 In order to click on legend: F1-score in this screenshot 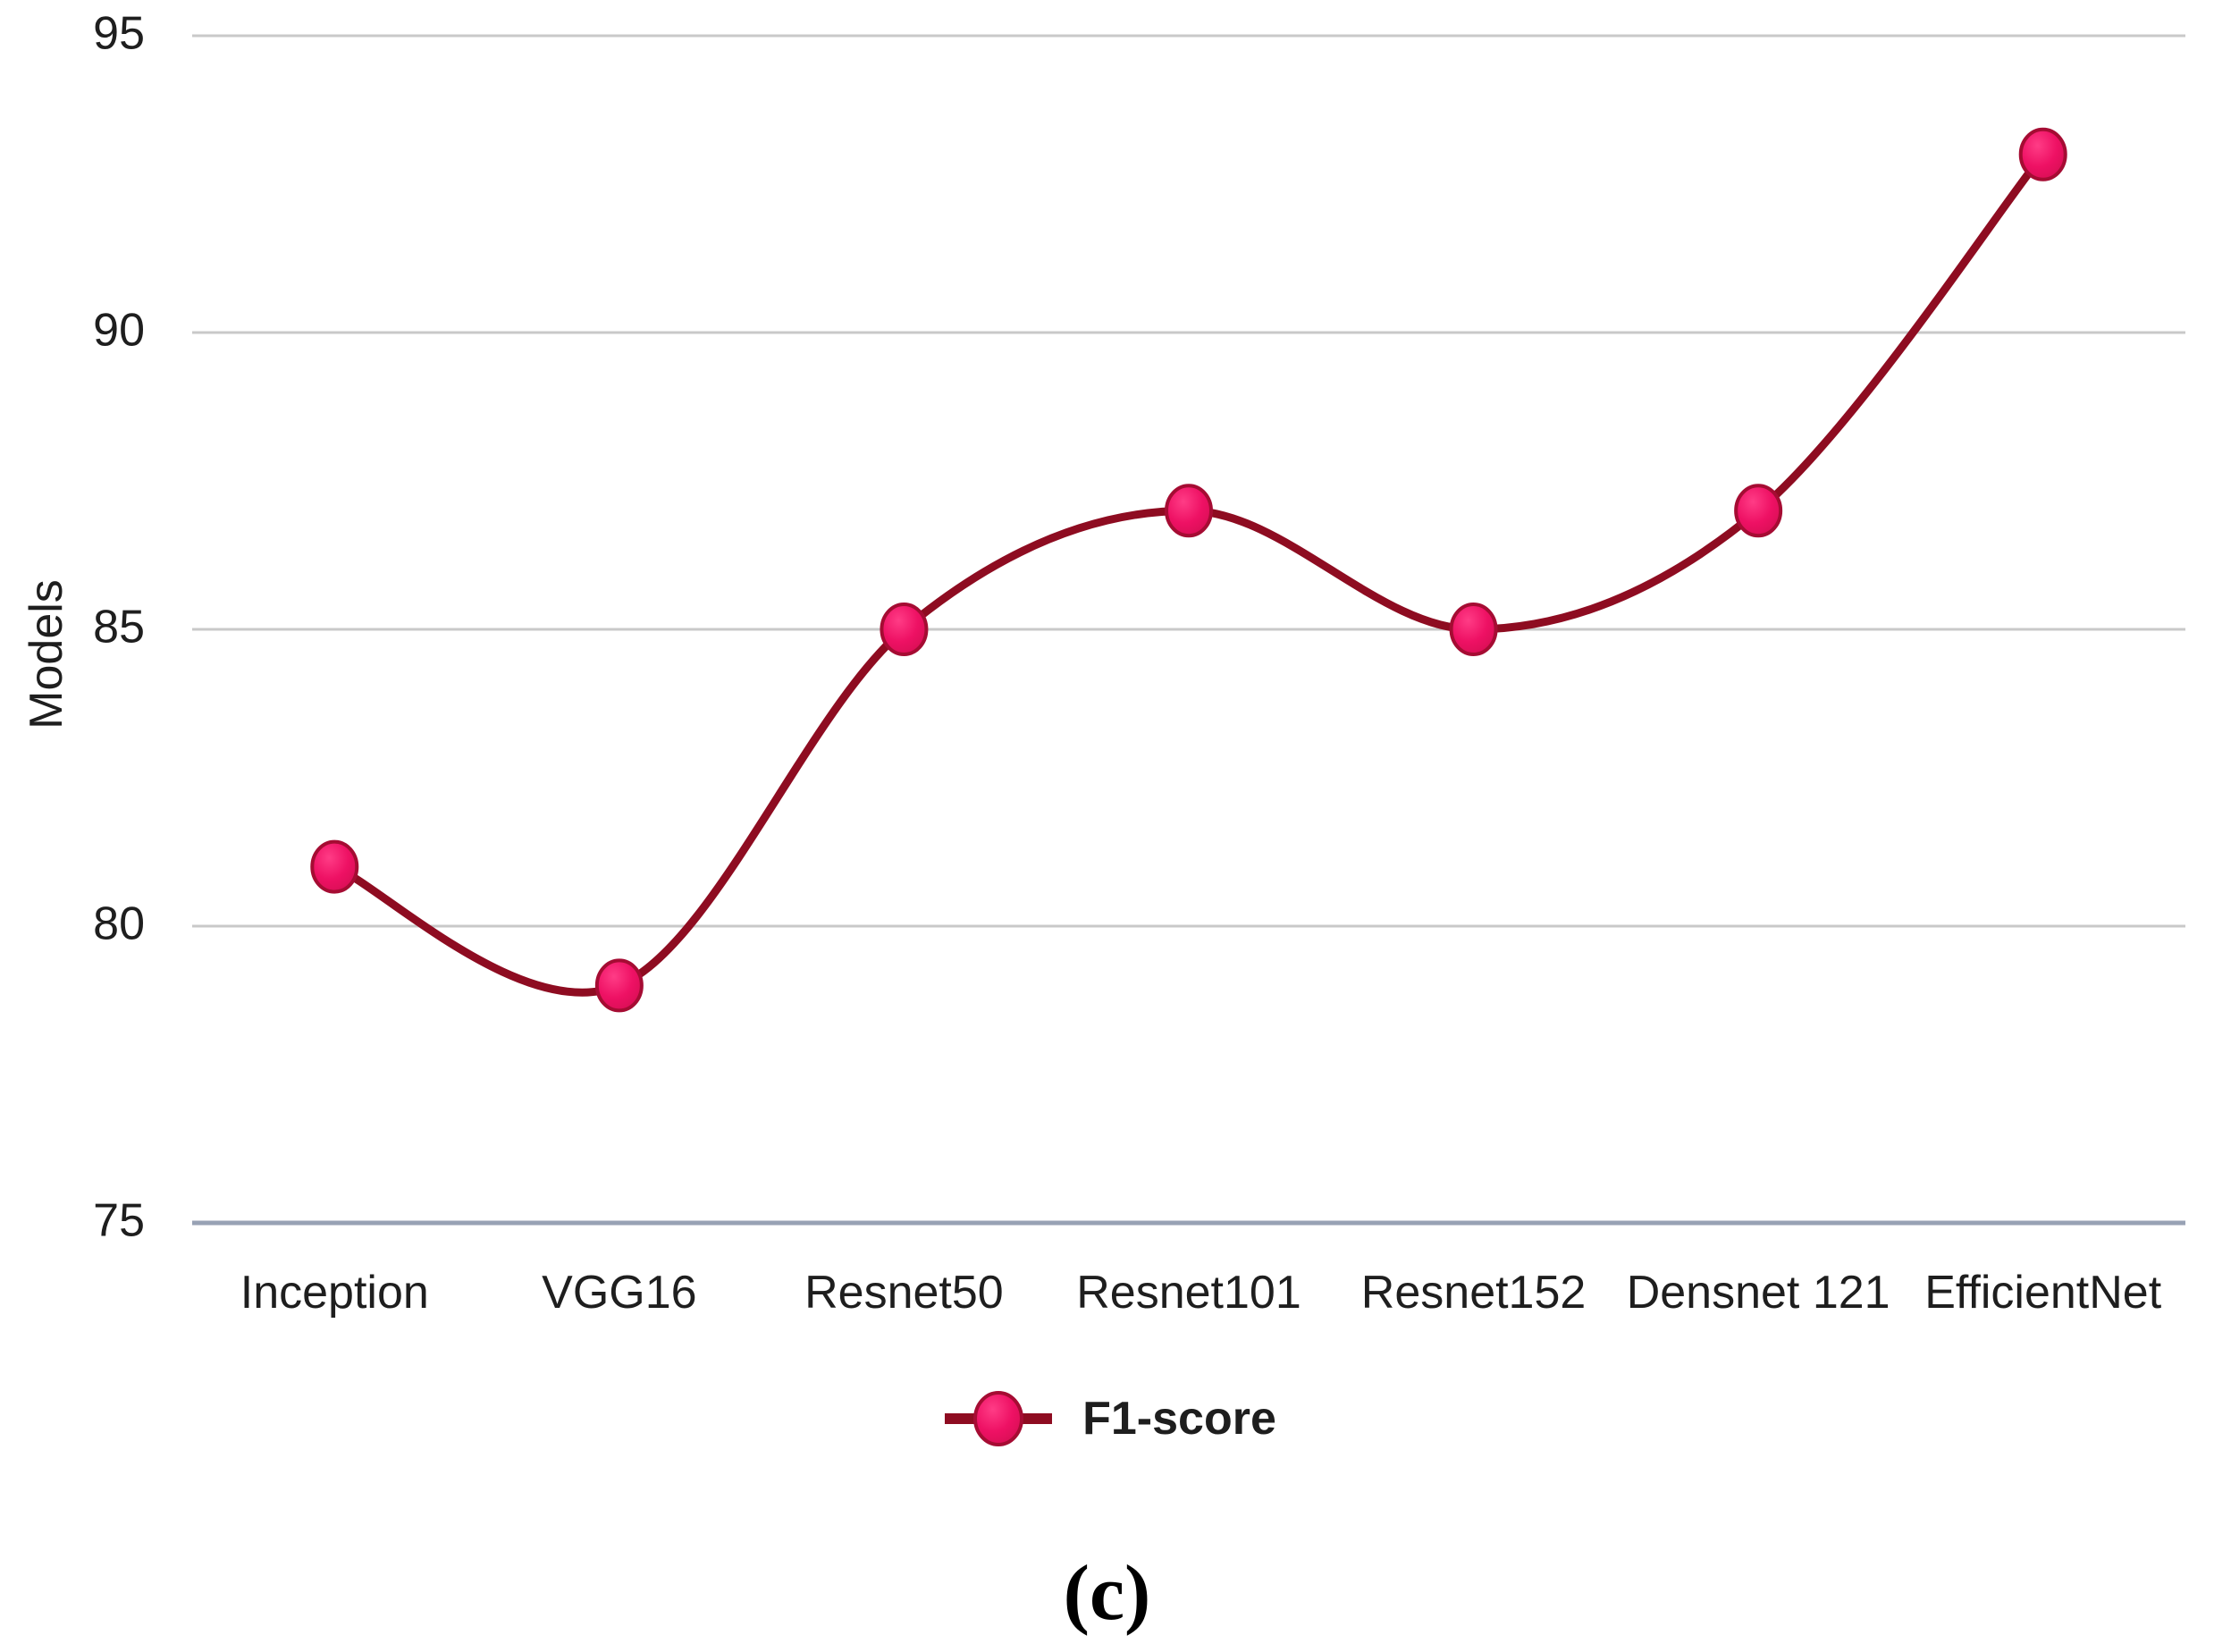, I will do `click(1107, 1419)`.